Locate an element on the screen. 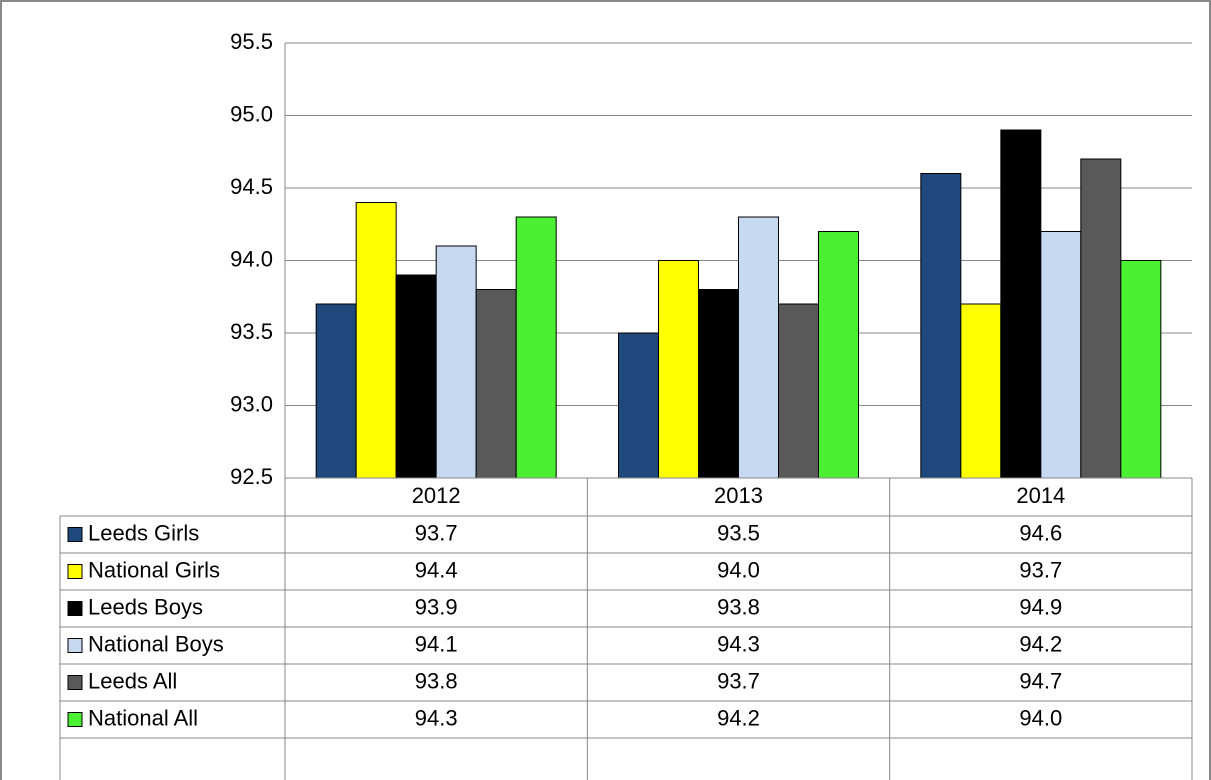  table-value: 93.9 is located at coordinates (436, 606).